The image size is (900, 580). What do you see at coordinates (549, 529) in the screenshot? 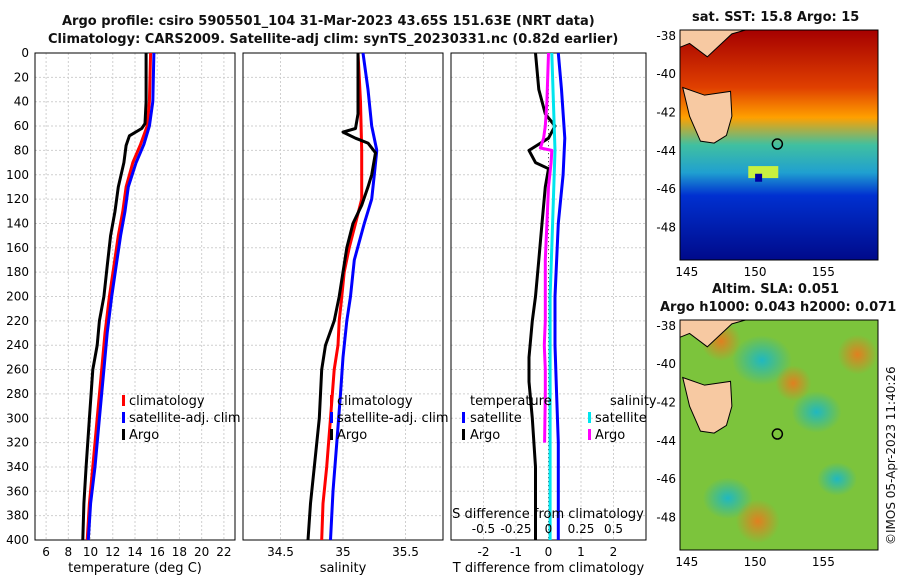
I see `s-diff-tick-label: 0` at bounding box center [549, 529].